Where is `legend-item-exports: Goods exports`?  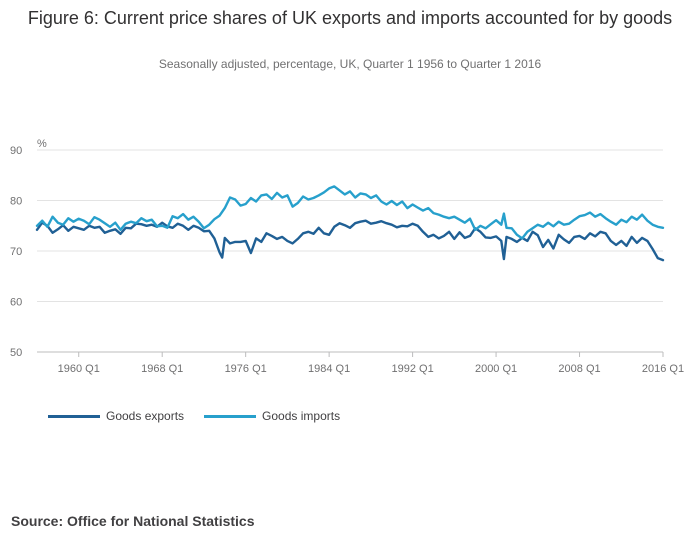
legend-item-exports: Goods exports is located at coordinates (116, 416).